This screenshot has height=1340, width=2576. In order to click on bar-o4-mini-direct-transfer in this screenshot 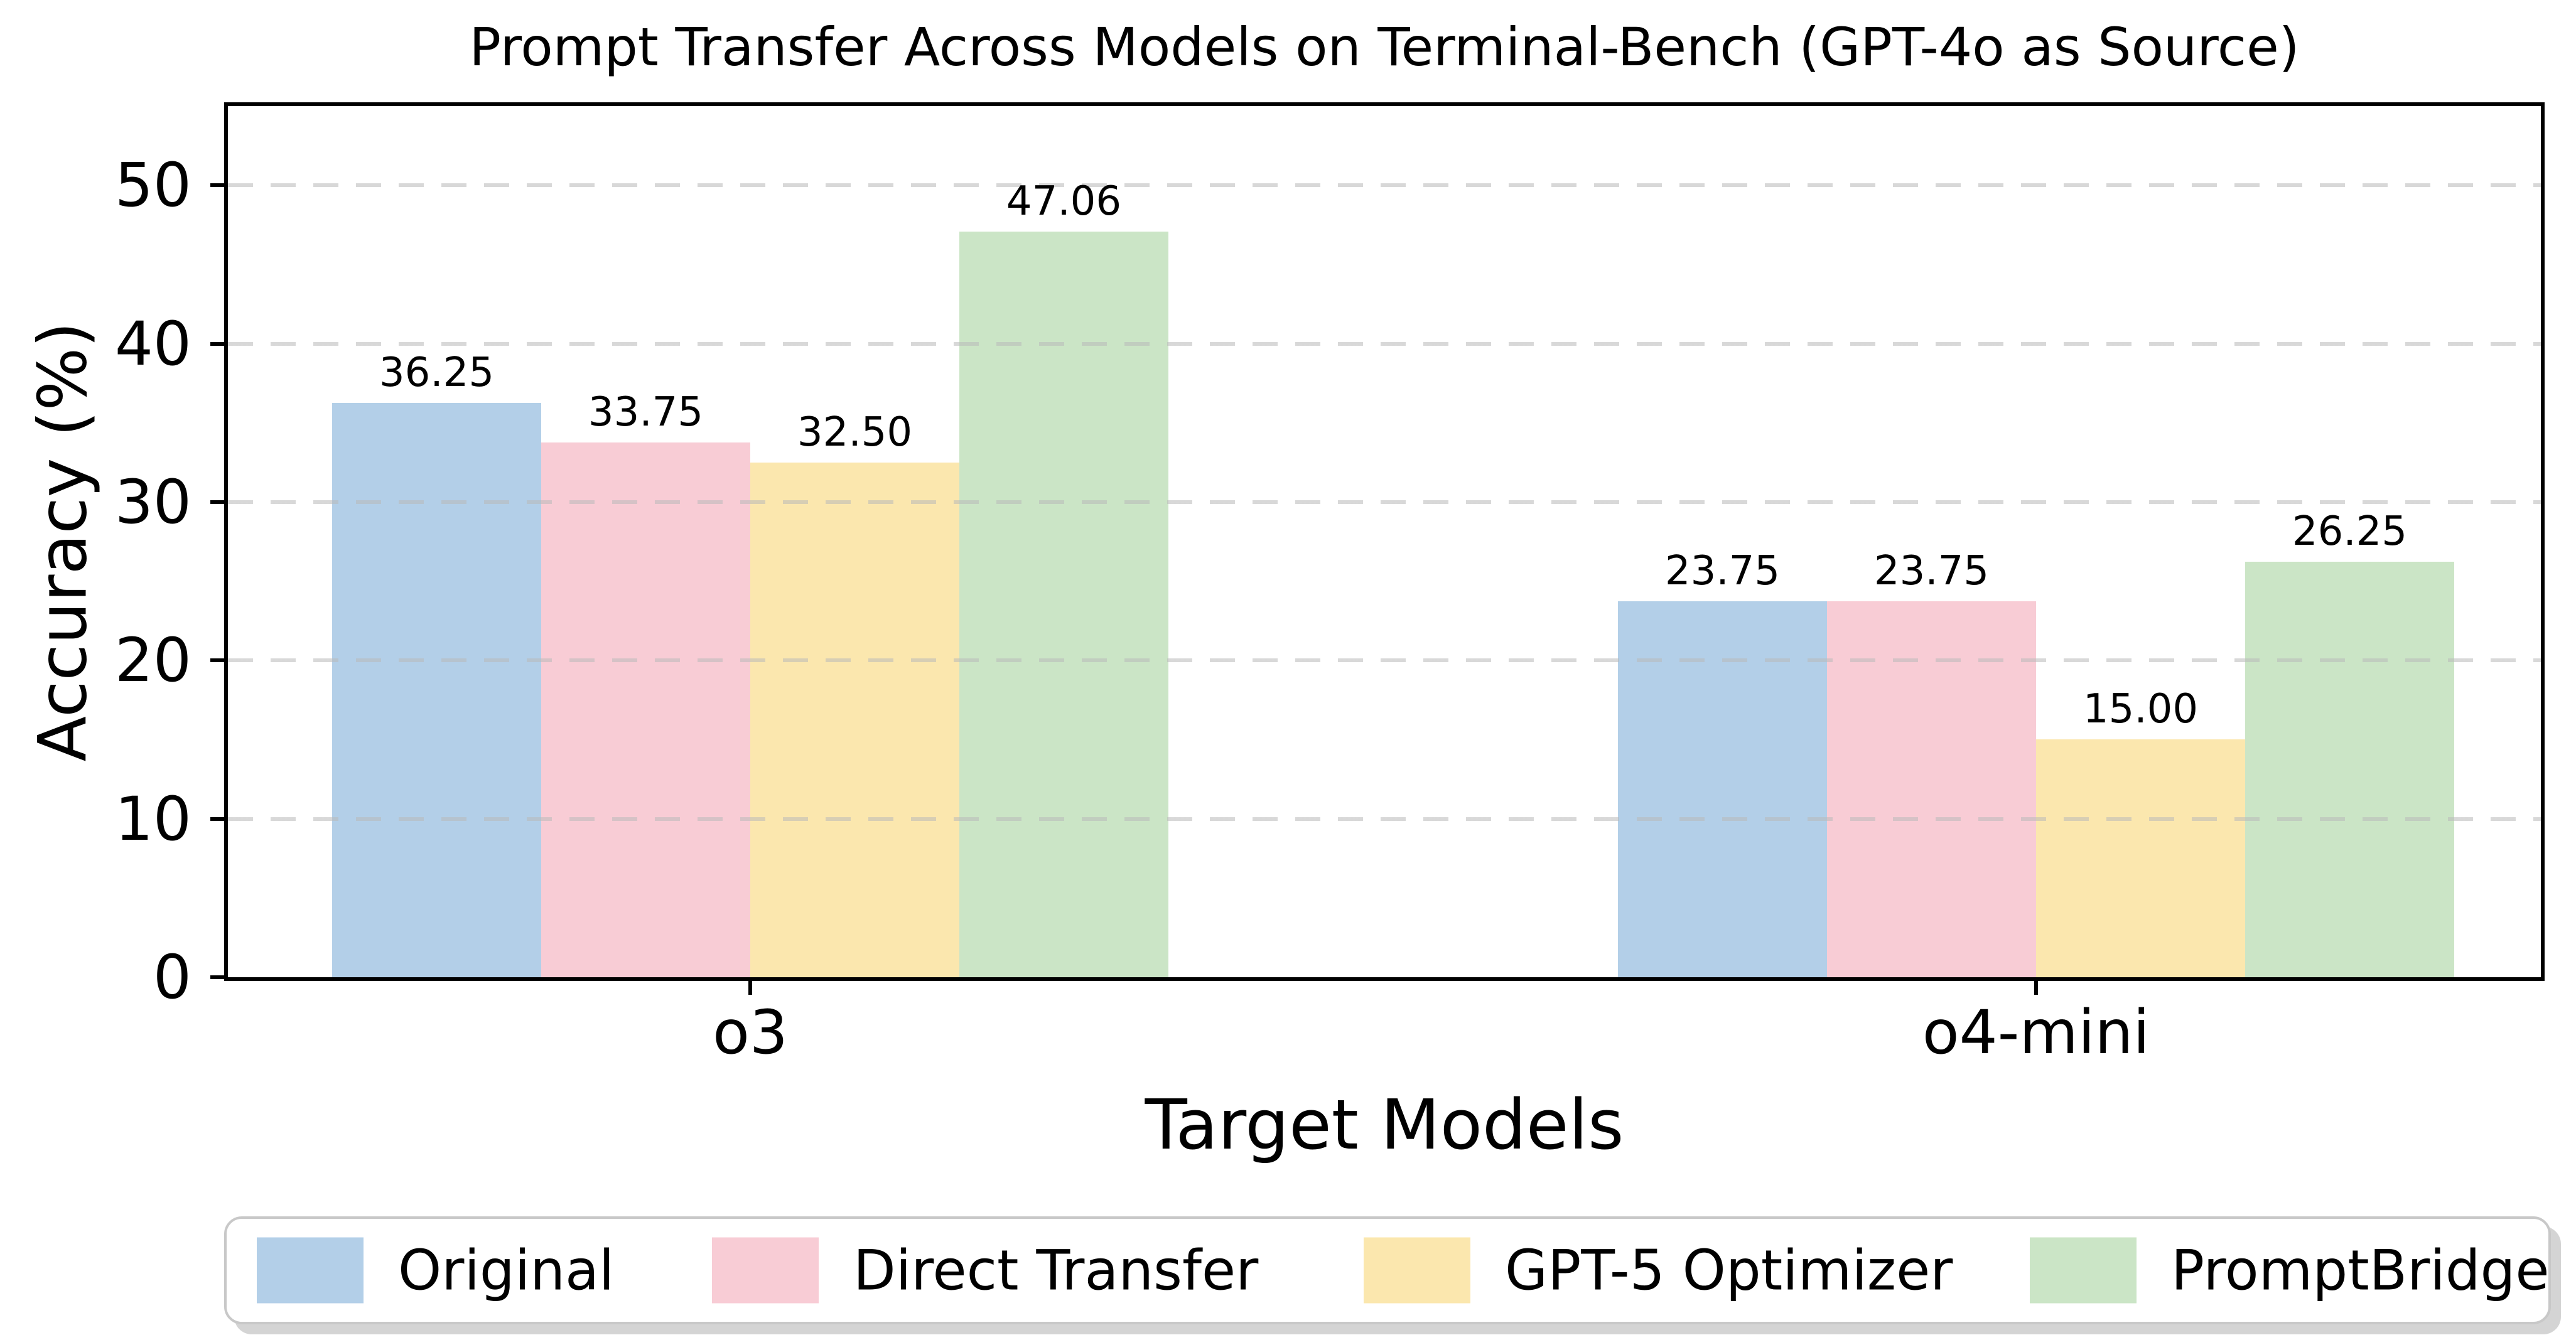, I will do `click(1931, 789)`.